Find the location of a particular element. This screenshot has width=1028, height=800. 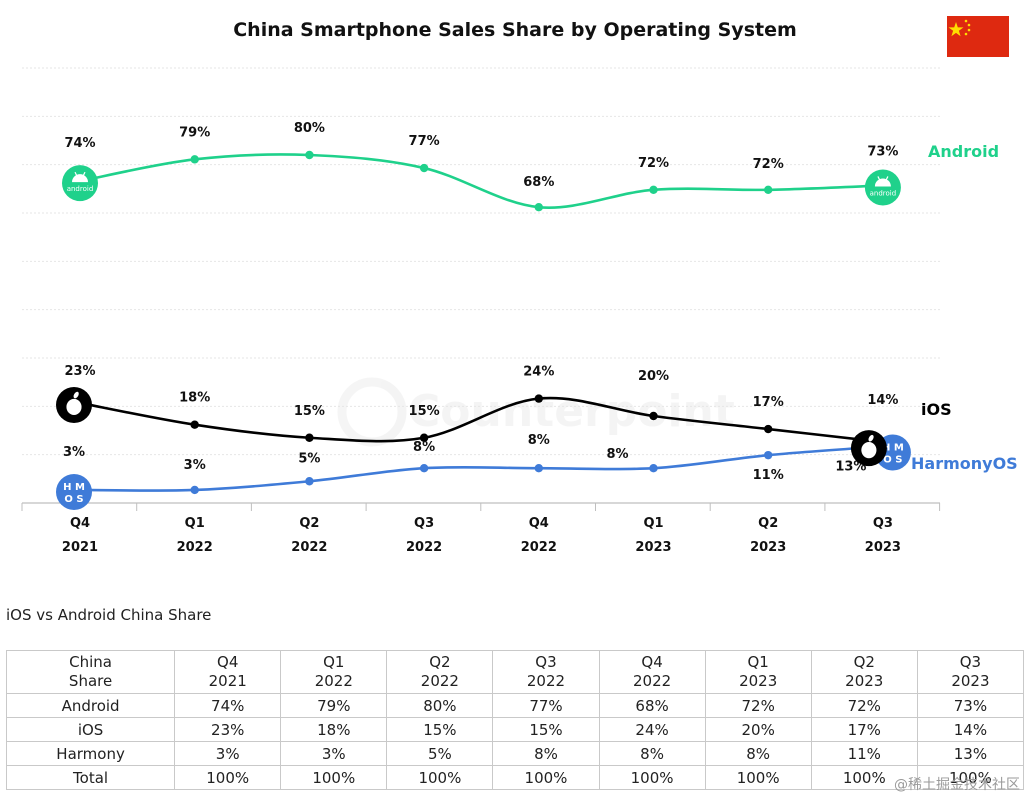

column-header-quarter: Q2 is located at coordinates (864, 662).